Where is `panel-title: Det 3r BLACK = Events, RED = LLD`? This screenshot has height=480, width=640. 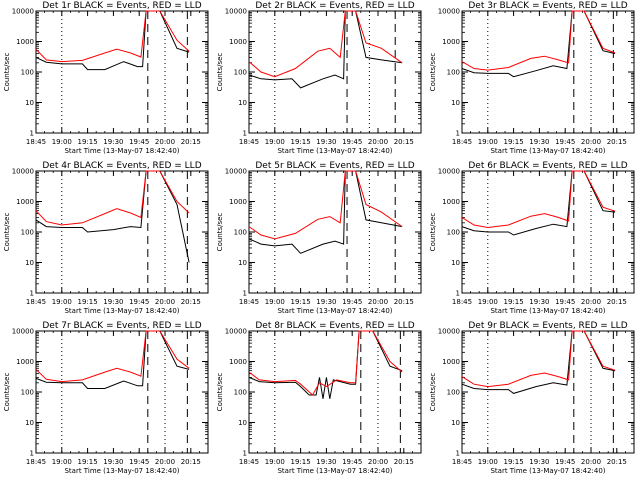
panel-title: Det 3r BLACK = Events, RED = LLD is located at coordinates (547, 6).